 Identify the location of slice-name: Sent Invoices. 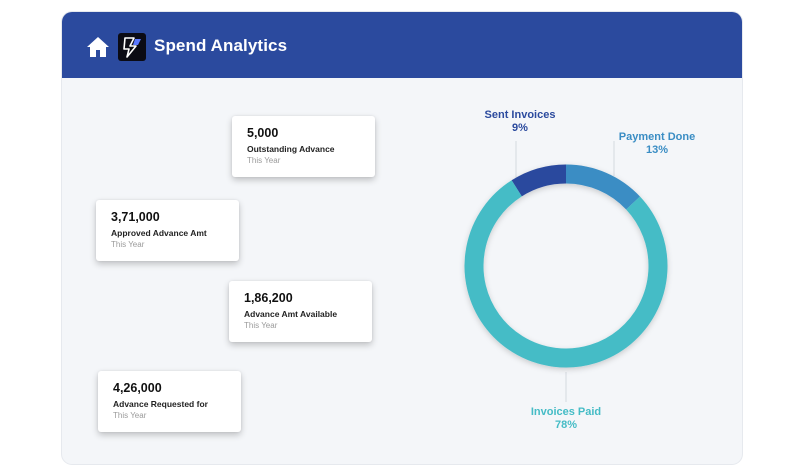
(520, 115).